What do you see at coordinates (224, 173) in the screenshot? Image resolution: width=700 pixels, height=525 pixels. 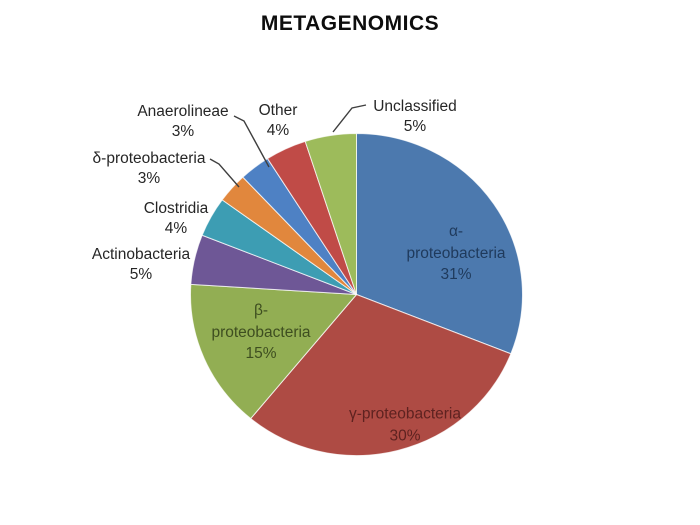 I see `leader-line-delta-proteobacteria` at bounding box center [224, 173].